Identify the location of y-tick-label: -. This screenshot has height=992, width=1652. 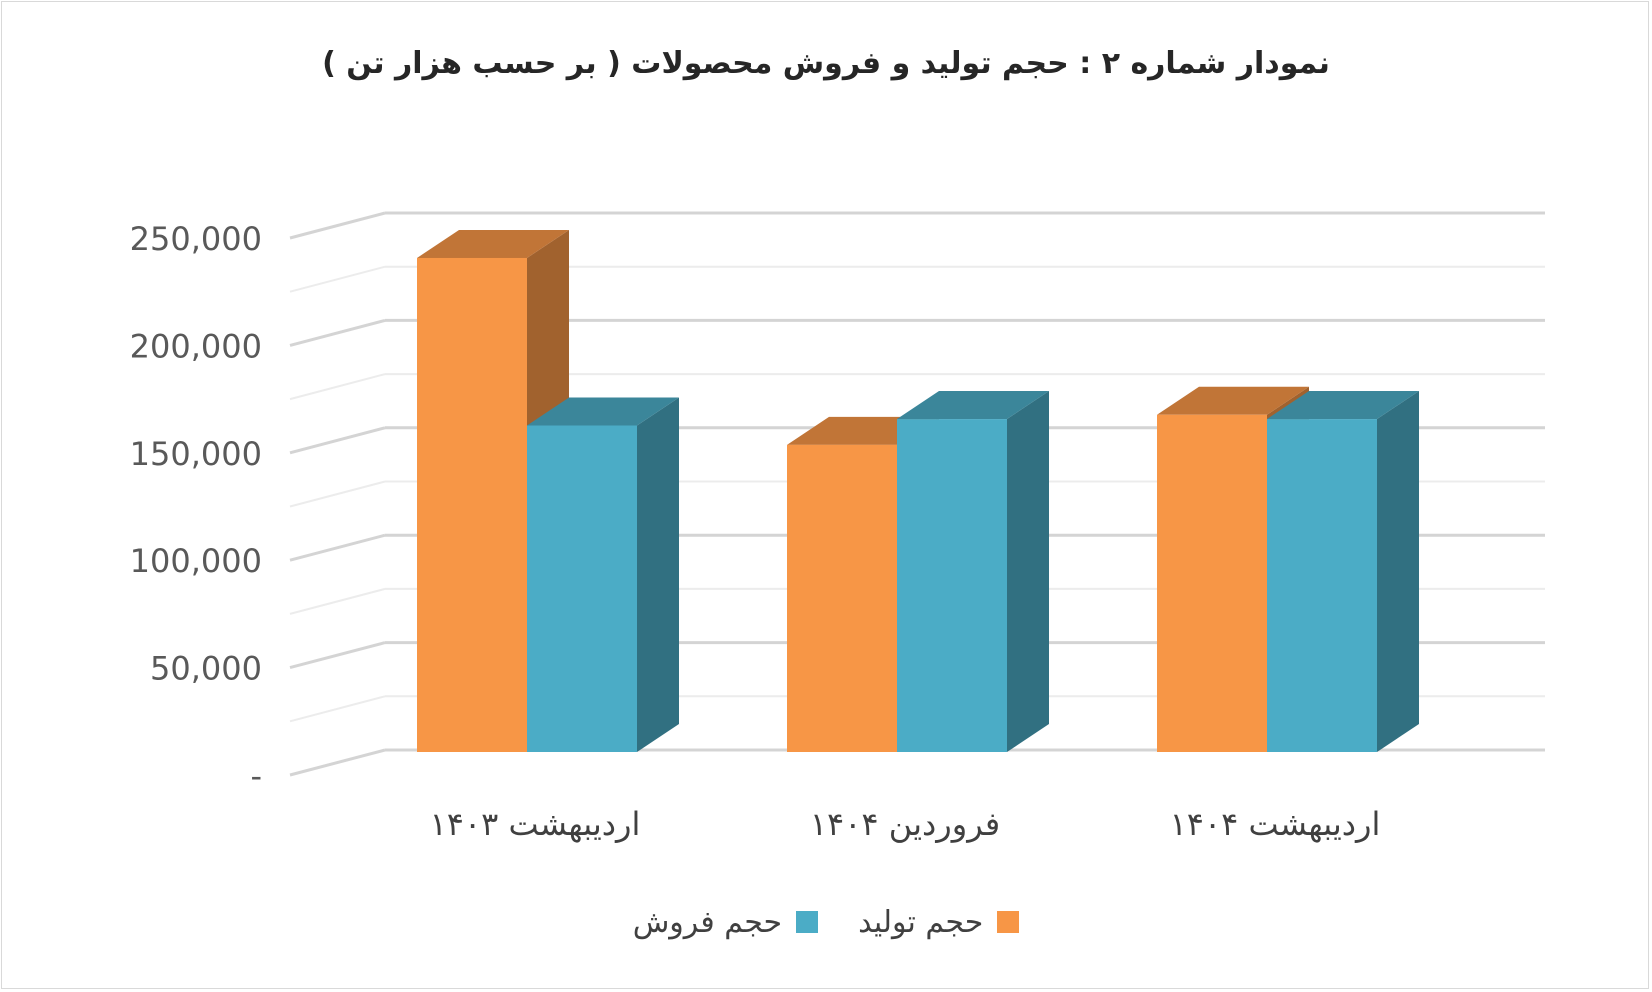
(256, 776).